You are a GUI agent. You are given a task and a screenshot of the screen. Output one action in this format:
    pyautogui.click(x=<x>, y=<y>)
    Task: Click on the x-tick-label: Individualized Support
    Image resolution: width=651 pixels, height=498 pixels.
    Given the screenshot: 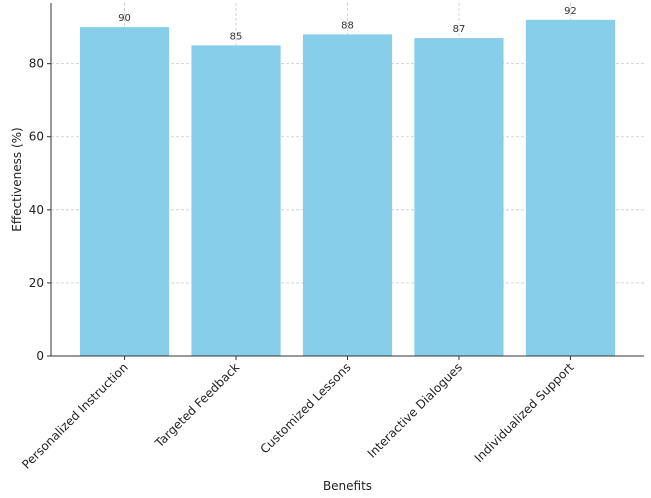 What is the action you would take?
    pyautogui.click(x=524, y=412)
    